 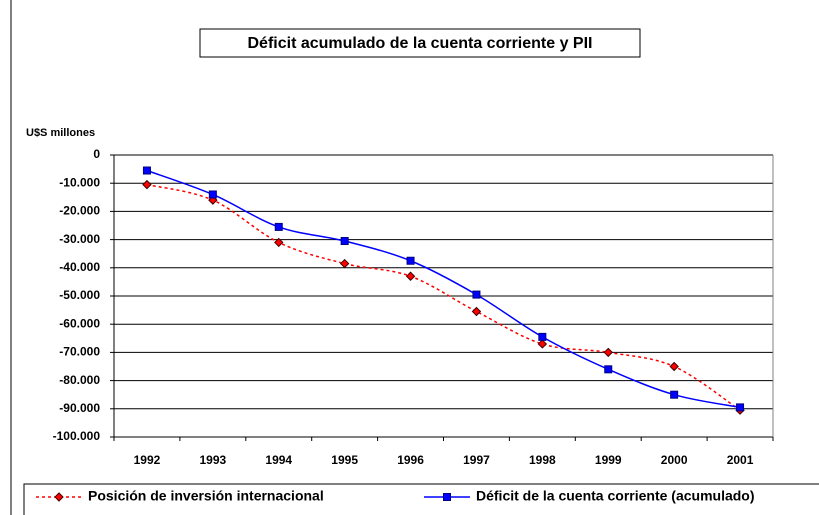 I want to click on y-tick-label: -10.000, so click(x=79, y=182).